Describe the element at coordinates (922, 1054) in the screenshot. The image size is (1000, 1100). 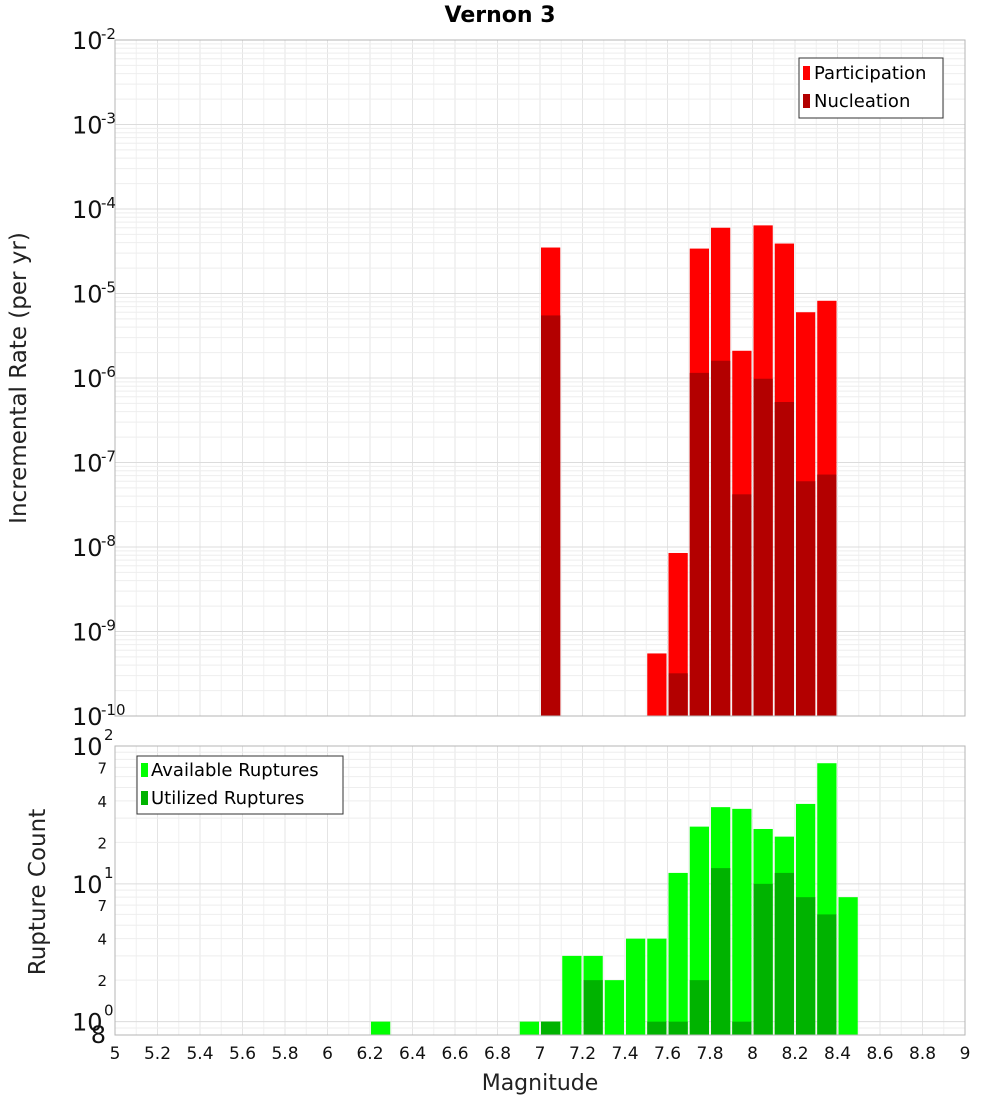
I see `x-tick-label: 8.8` at that location.